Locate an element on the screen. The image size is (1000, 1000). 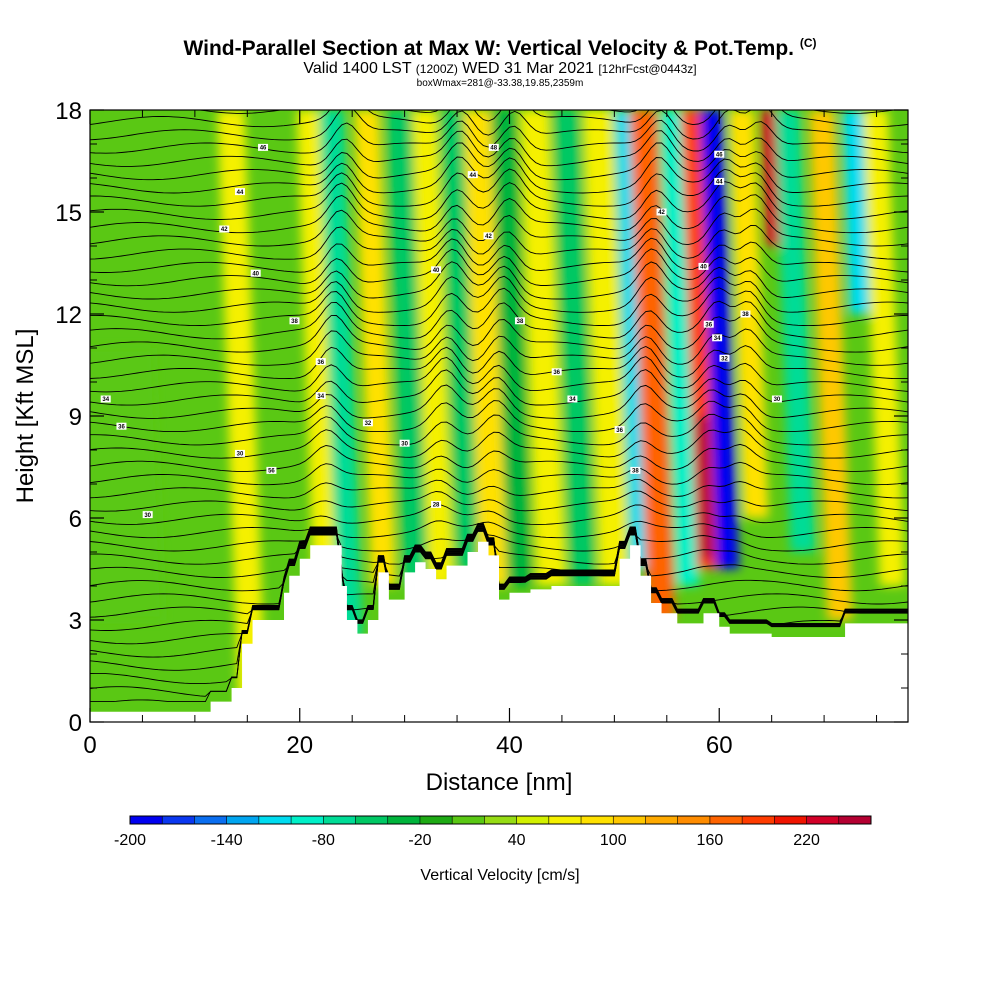
valid-time-local: Valid 1400 LST is located at coordinates (357, 68).